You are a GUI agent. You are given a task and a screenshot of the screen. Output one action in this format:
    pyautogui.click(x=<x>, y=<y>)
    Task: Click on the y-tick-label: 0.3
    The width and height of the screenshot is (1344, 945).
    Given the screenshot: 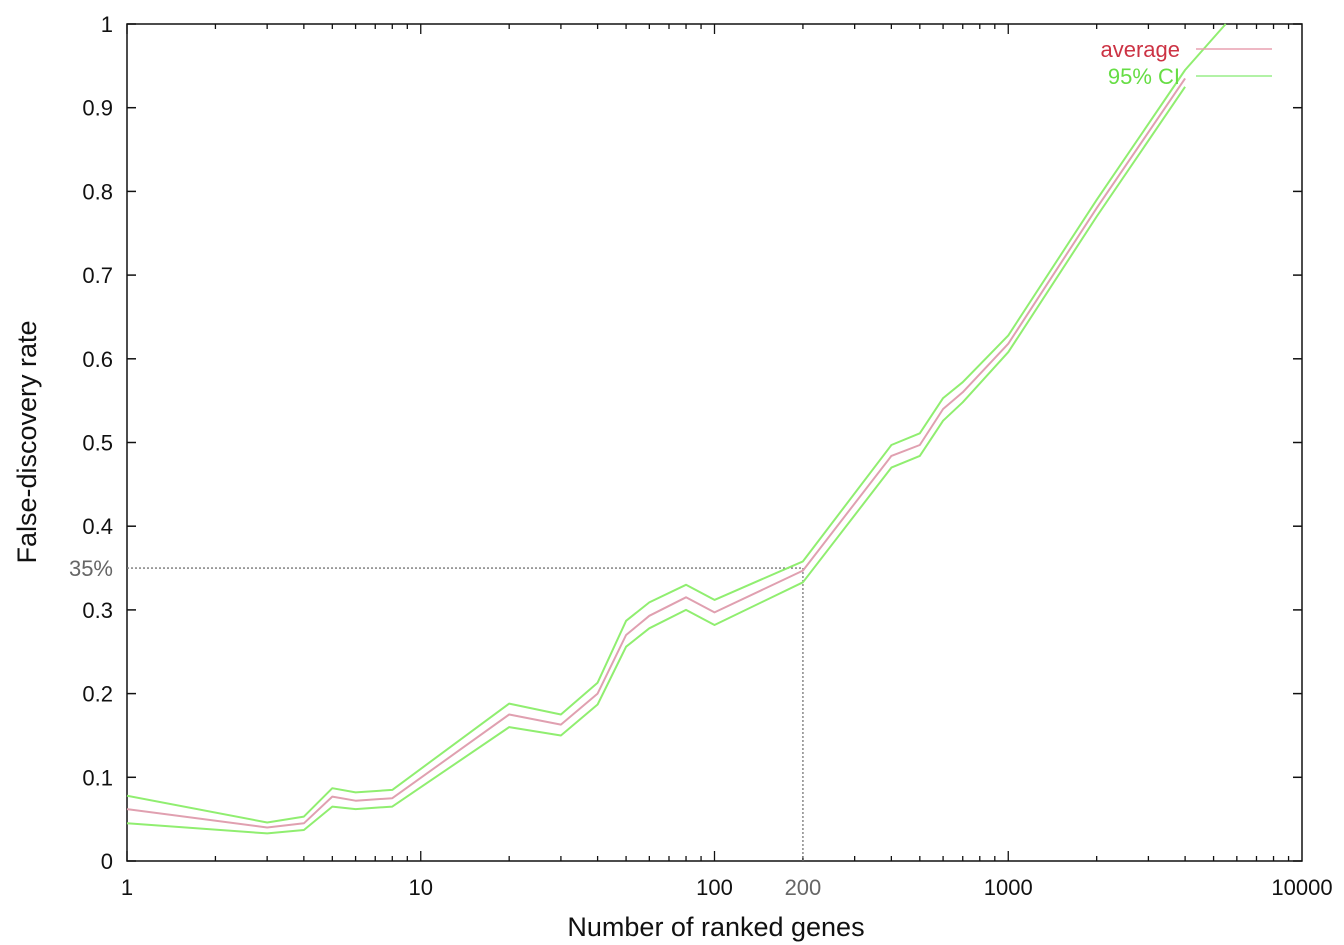 What is the action you would take?
    pyautogui.click(x=97, y=610)
    